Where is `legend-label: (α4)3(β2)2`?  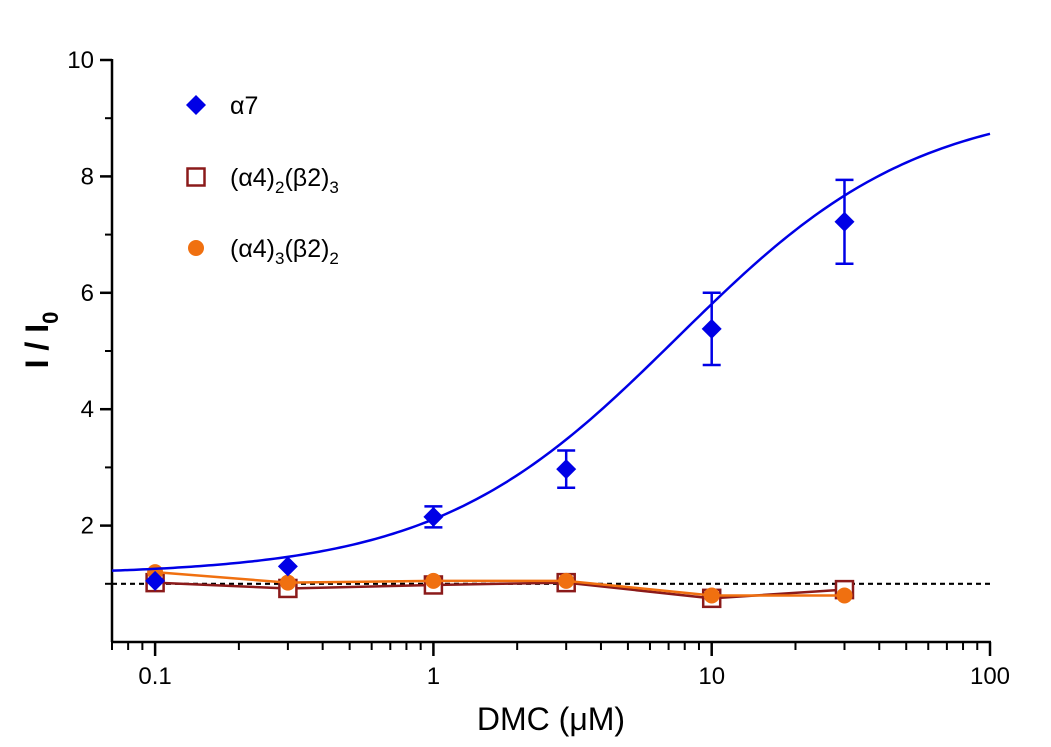
legend-label: (α4)3(β2)2 is located at coordinates (284, 251).